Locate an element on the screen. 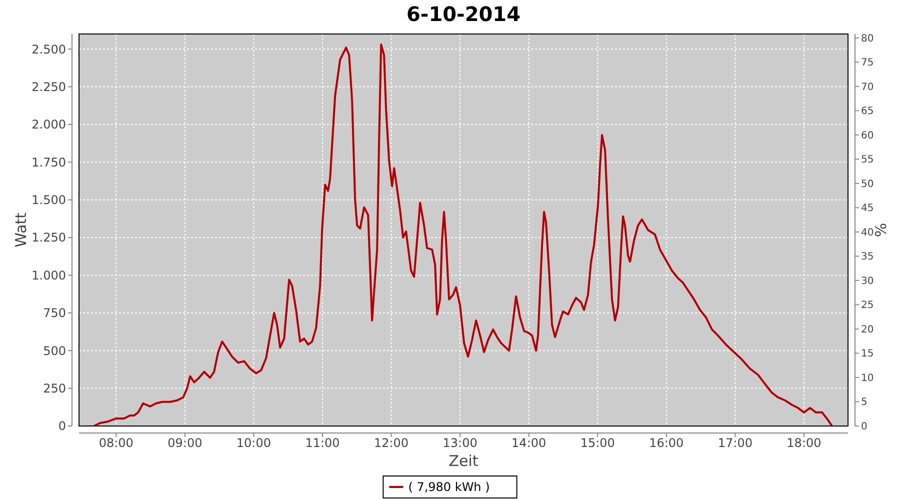 The width and height of the screenshot is (900, 500). legend-label: ( 7,980 kWh ) is located at coordinates (449, 487).